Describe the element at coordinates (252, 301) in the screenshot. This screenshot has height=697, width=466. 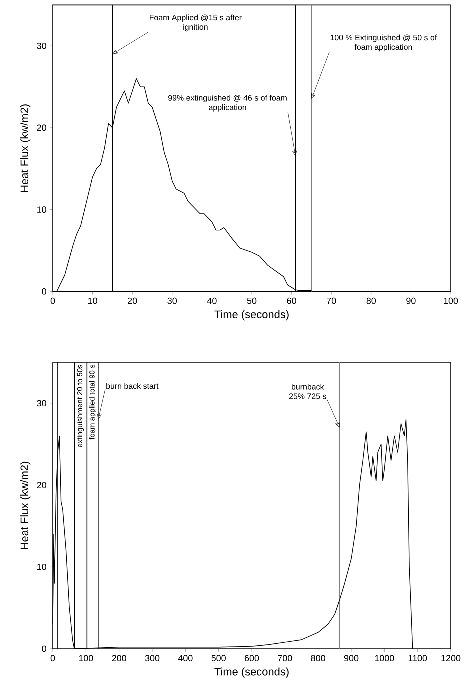
I see `x-tick-label: 50` at that location.